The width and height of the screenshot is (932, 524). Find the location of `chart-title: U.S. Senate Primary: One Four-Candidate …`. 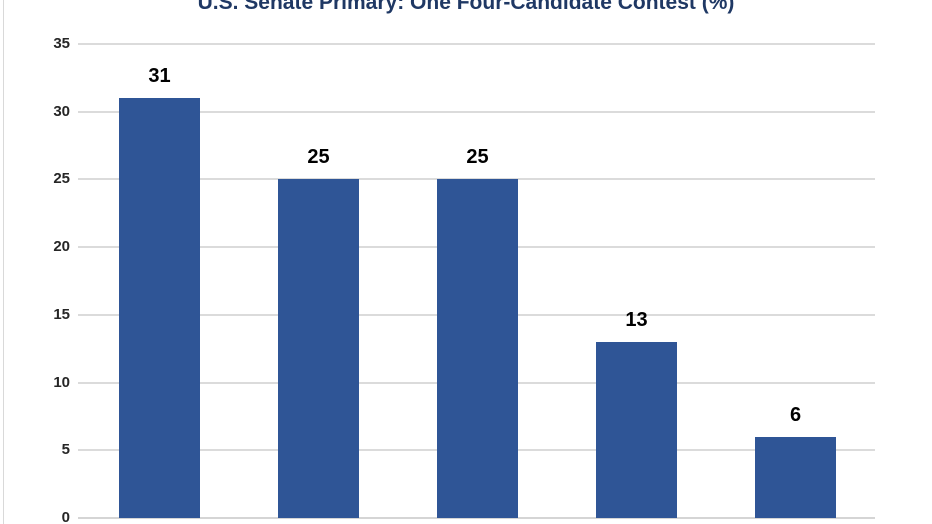

chart-title: U.S. Senate Primary: One Four-Candidate … is located at coordinates (466, 7).